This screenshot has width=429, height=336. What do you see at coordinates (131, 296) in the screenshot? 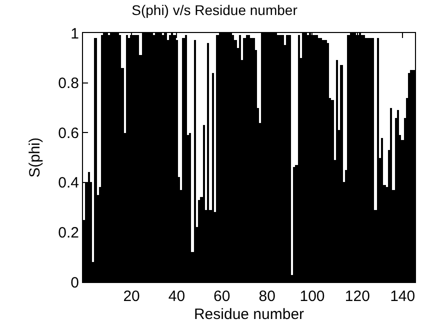
I see `x-tick-label: 20` at bounding box center [131, 296].